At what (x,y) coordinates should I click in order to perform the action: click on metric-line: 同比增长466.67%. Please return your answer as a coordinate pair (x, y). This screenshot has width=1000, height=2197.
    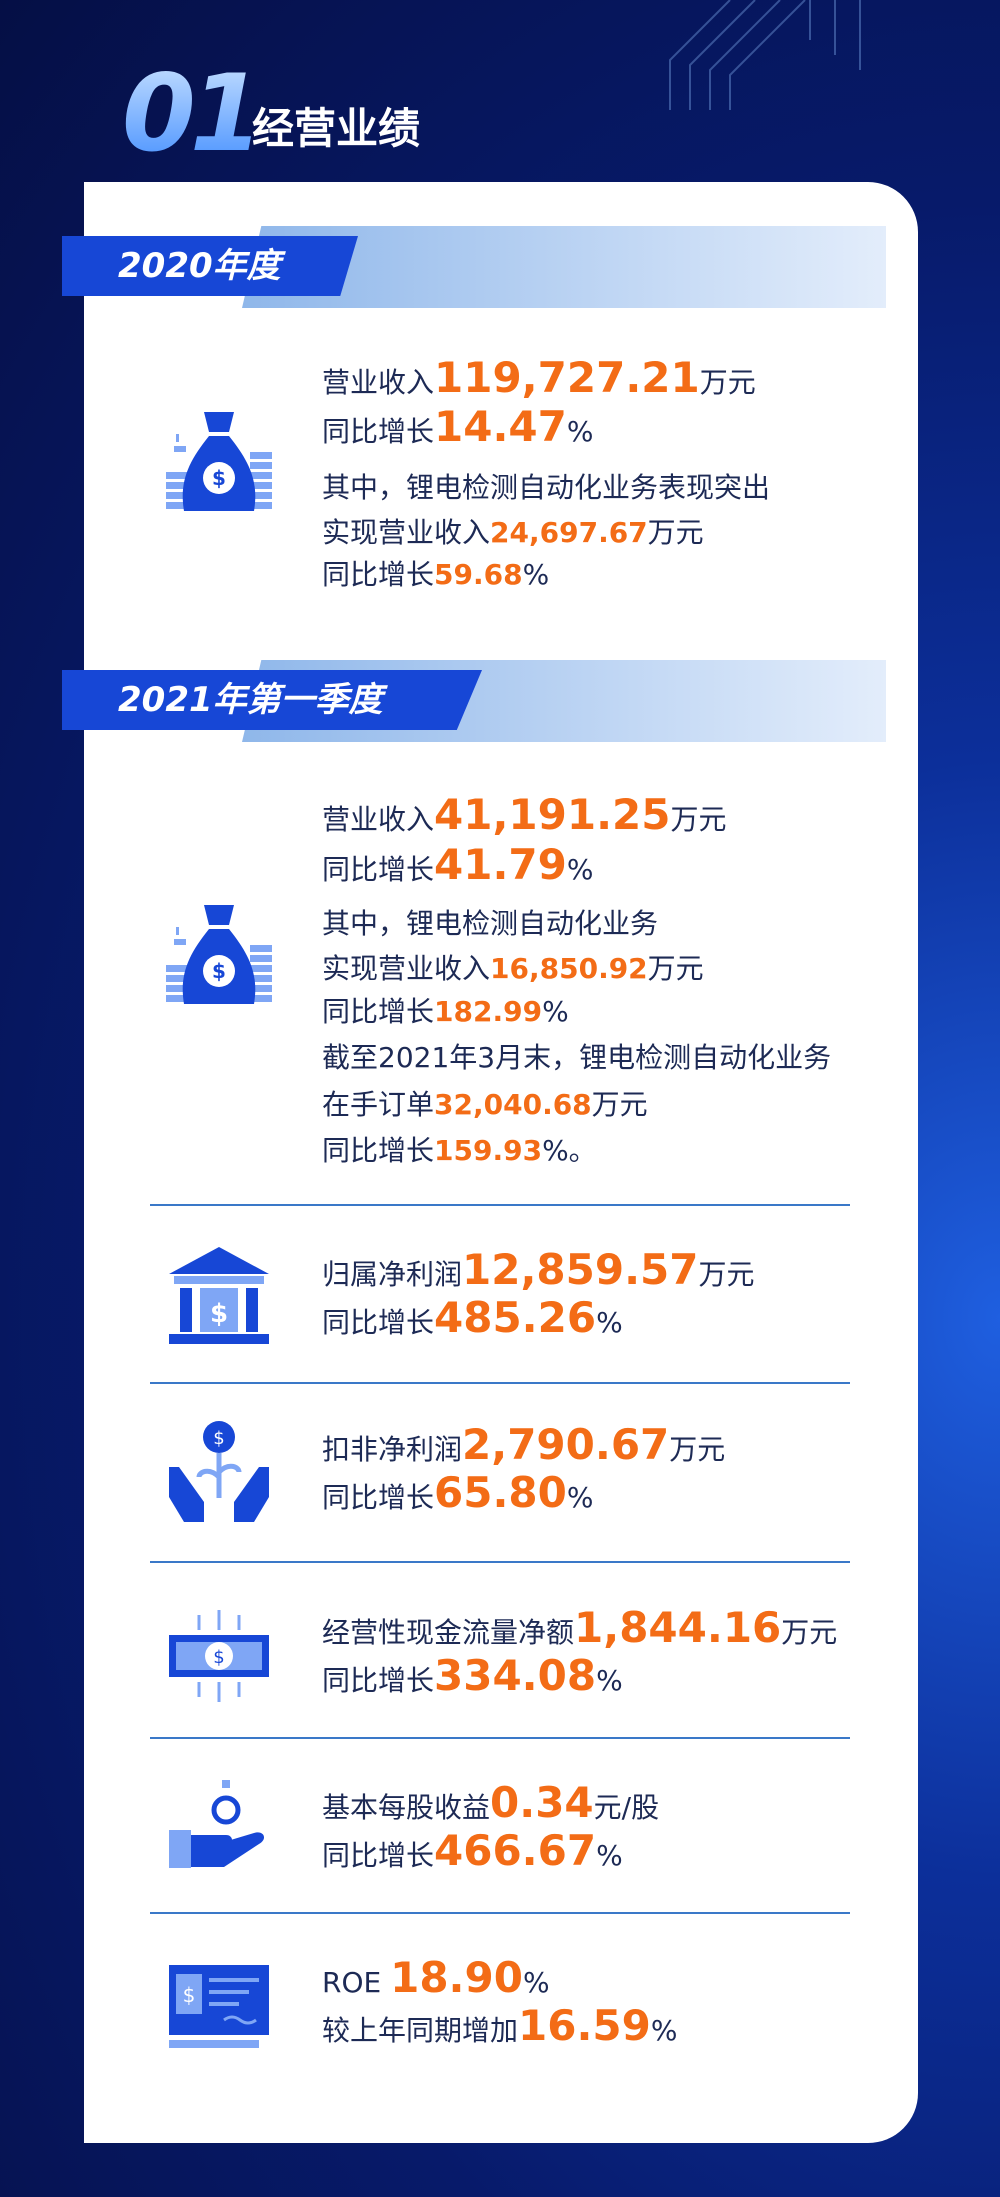
    Looking at the image, I should click on (472, 1853).